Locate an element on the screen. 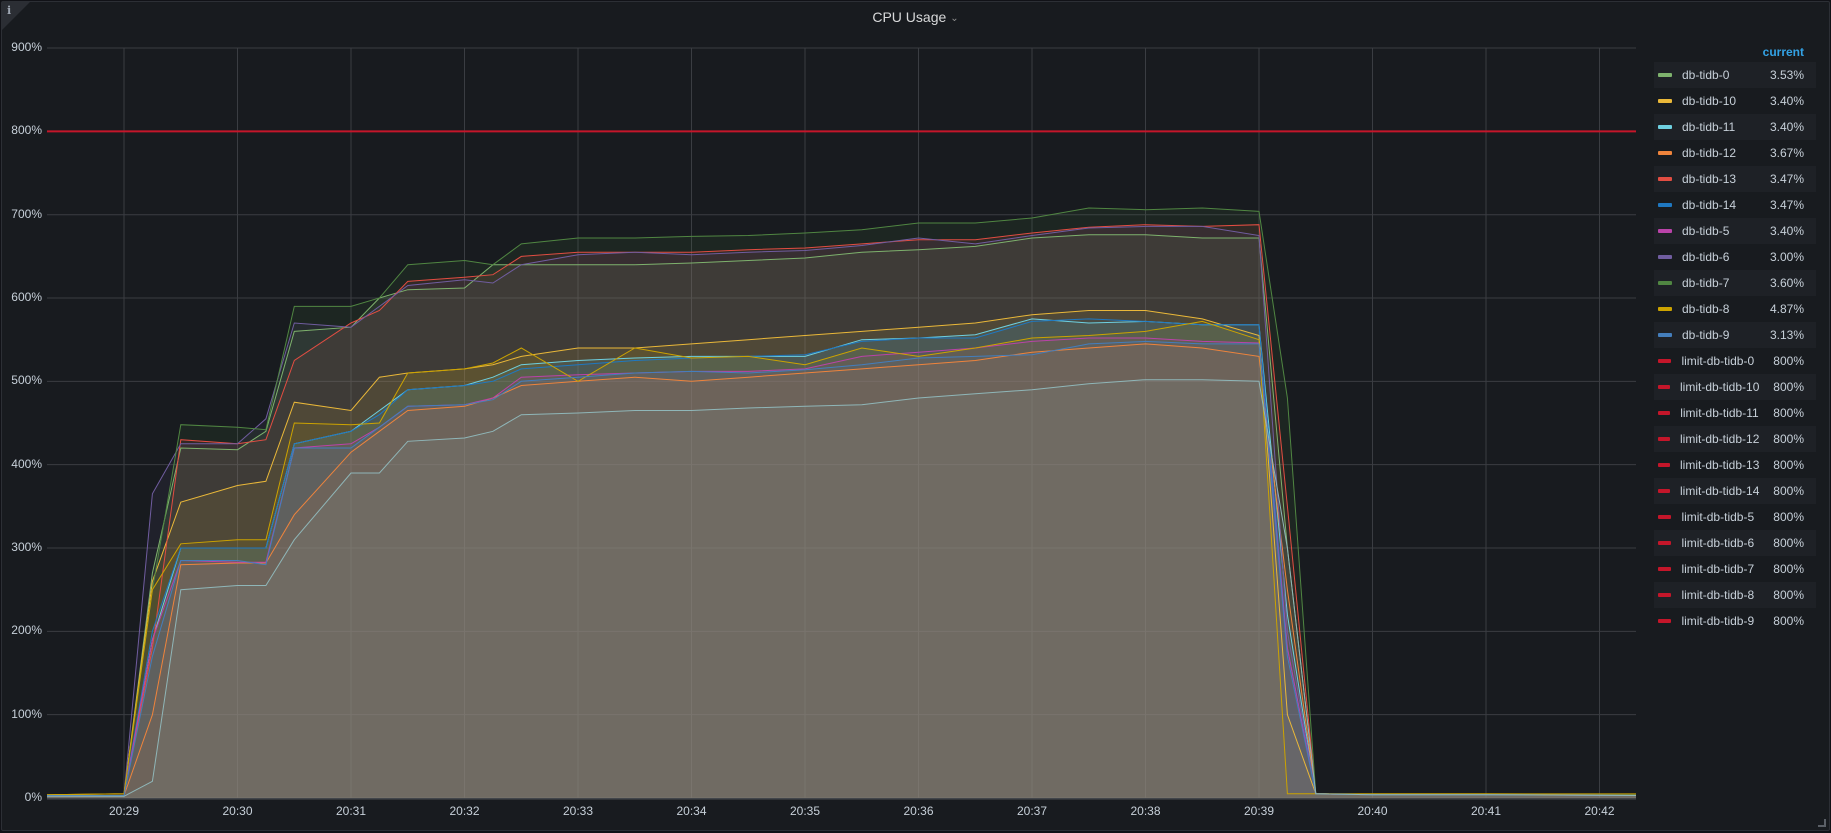 This screenshot has width=1831, height=833. legend-item-name: limit-db-tidb-6 is located at coordinates (1718, 543).